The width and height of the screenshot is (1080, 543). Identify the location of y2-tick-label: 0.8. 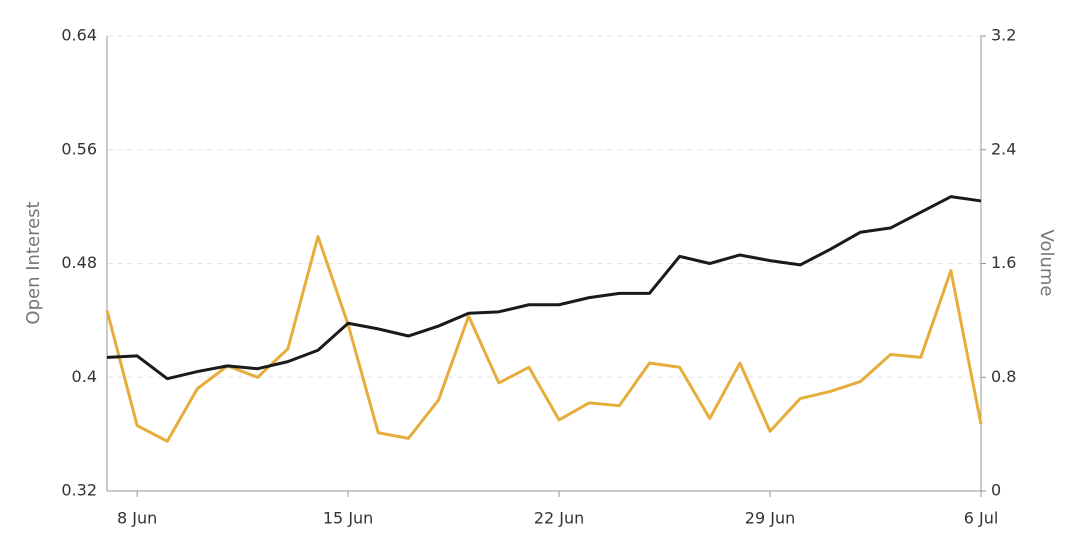
(1003, 376).